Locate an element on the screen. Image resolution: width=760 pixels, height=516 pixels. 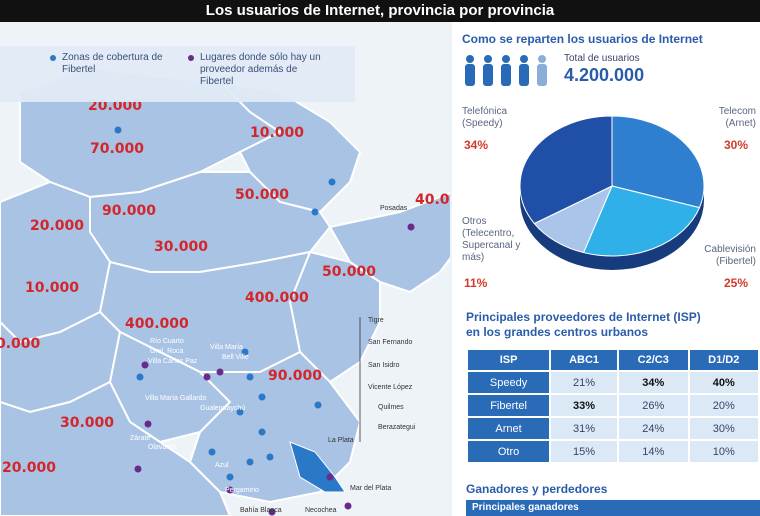
table-row: Fibertel 33% 26% 20% is located at coordinates (613, 405).